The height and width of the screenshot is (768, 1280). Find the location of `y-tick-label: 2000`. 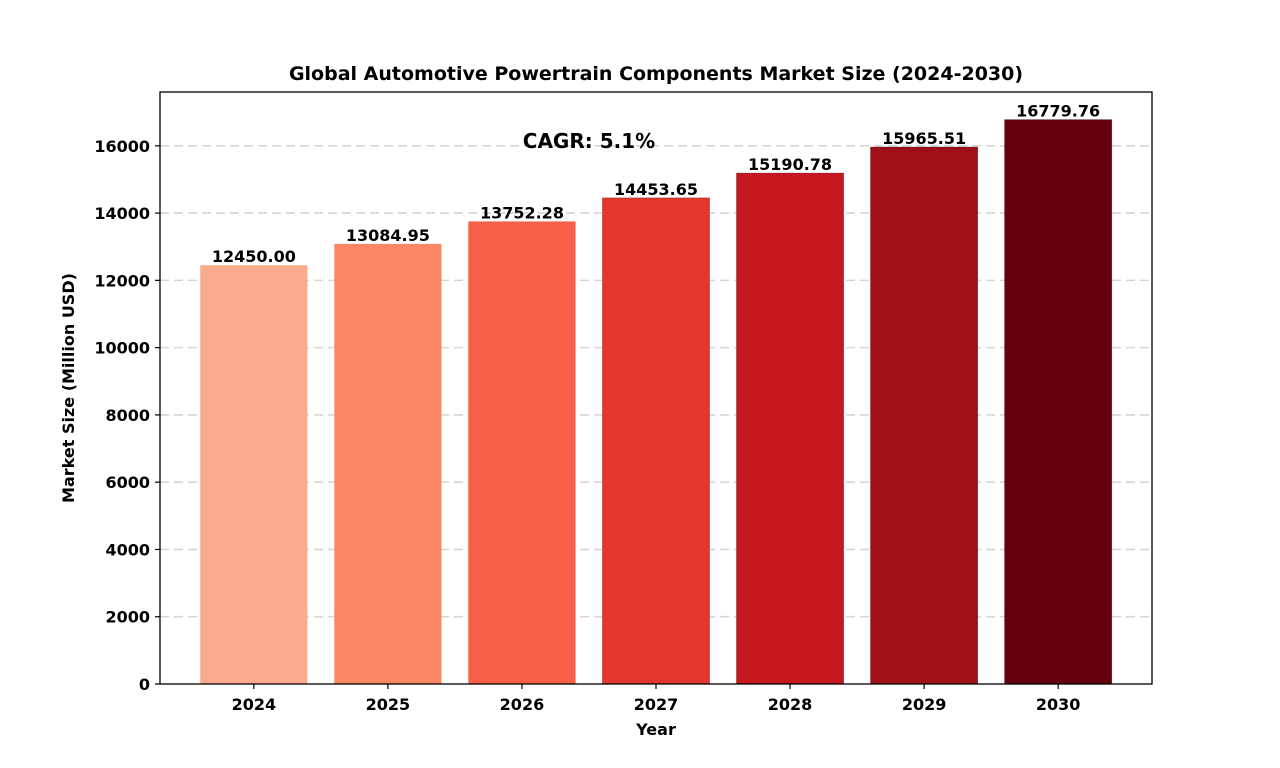

y-tick-label: 2000 is located at coordinates (127, 617).